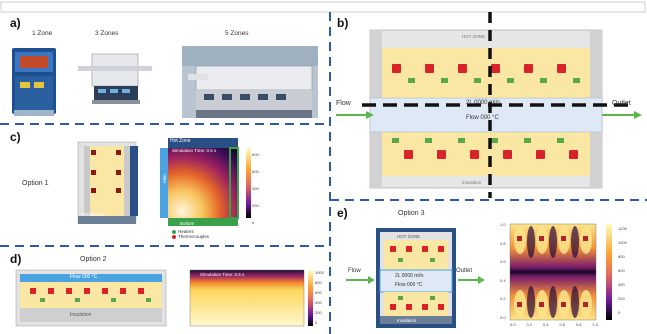 The height and width of the screenshot is (334, 647). I want to click on option-2-top-label: Flow 000 °C, so click(84, 277).